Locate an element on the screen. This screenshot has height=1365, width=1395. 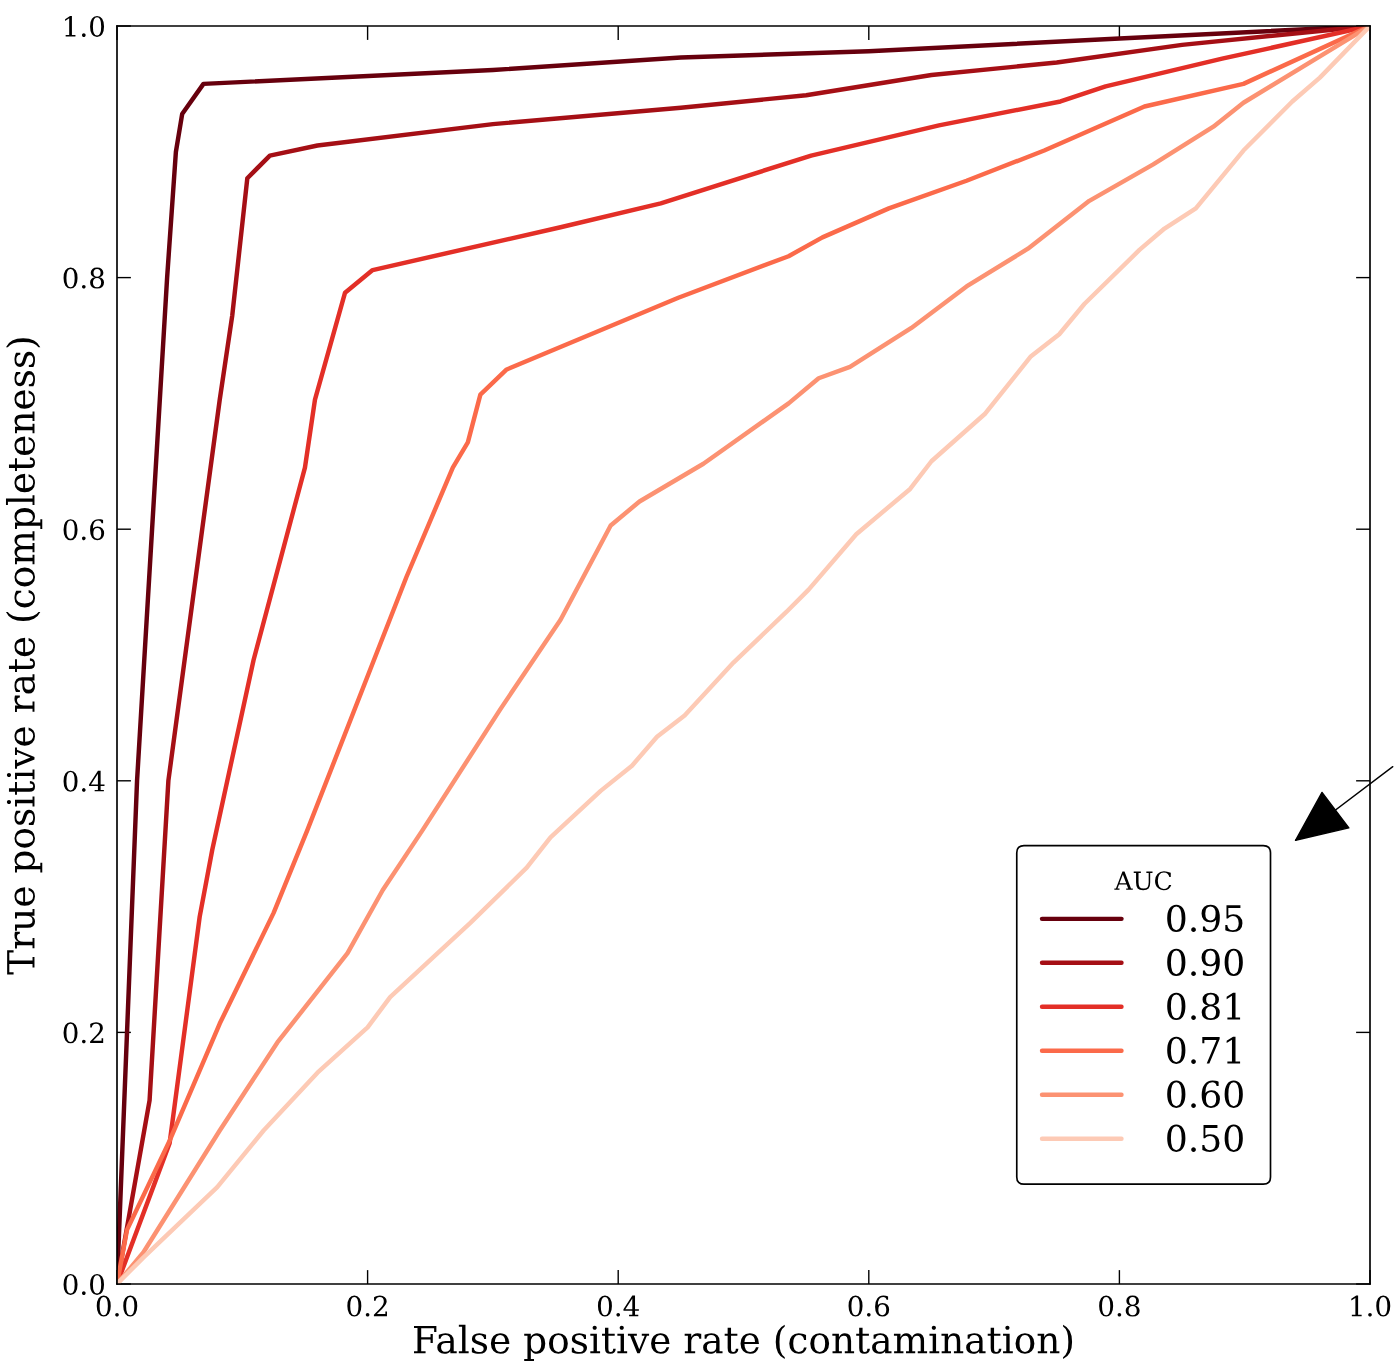
y-tick-label: 1.0 is located at coordinates (85, 26).